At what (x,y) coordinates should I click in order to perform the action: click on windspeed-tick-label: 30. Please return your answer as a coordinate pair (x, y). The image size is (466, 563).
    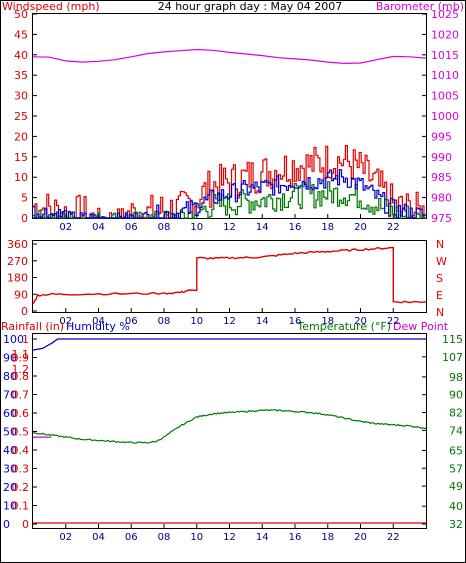
    Looking at the image, I should click on (21, 96).